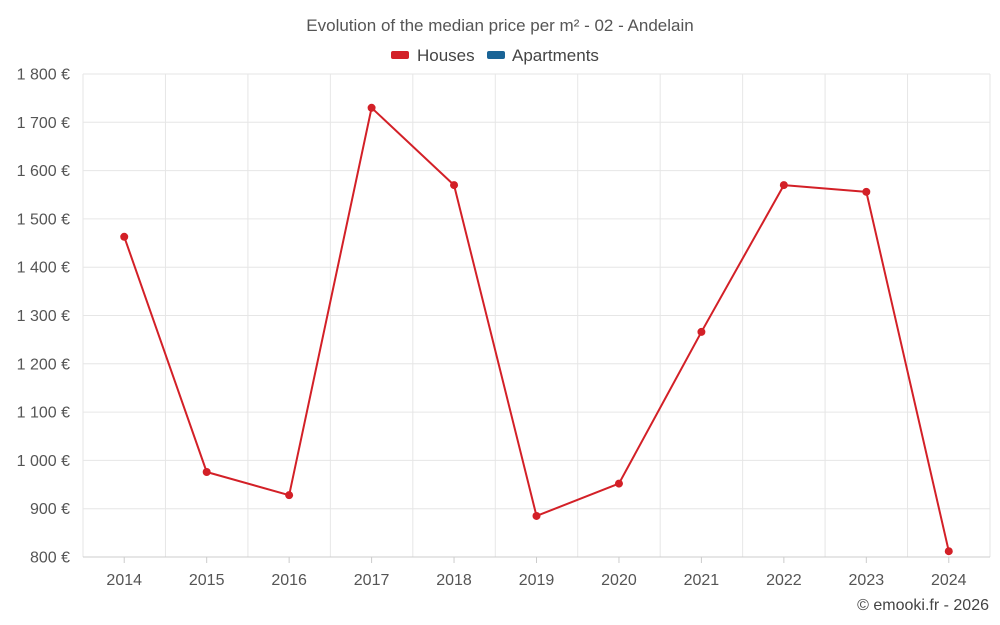 This screenshot has width=1000, height=625. Describe the element at coordinates (50, 558) in the screenshot. I see `y-tick-label: 800 €` at that location.